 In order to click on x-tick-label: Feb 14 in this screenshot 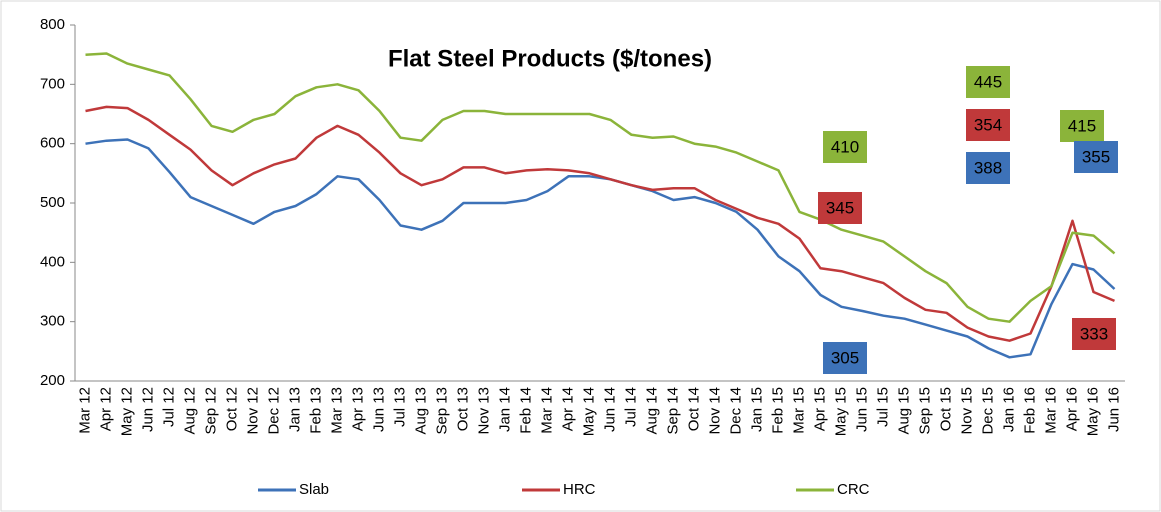, I will do `click(525, 410)`.